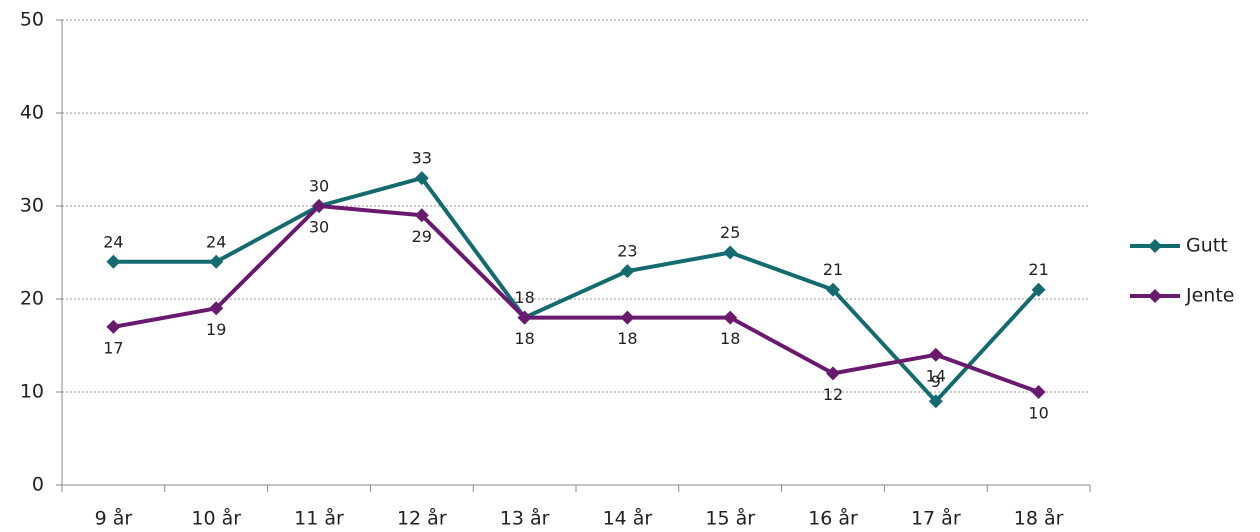  Describe the element at coordinates (216, 329) in the screenshot. I see `data-label: 19` at that location.